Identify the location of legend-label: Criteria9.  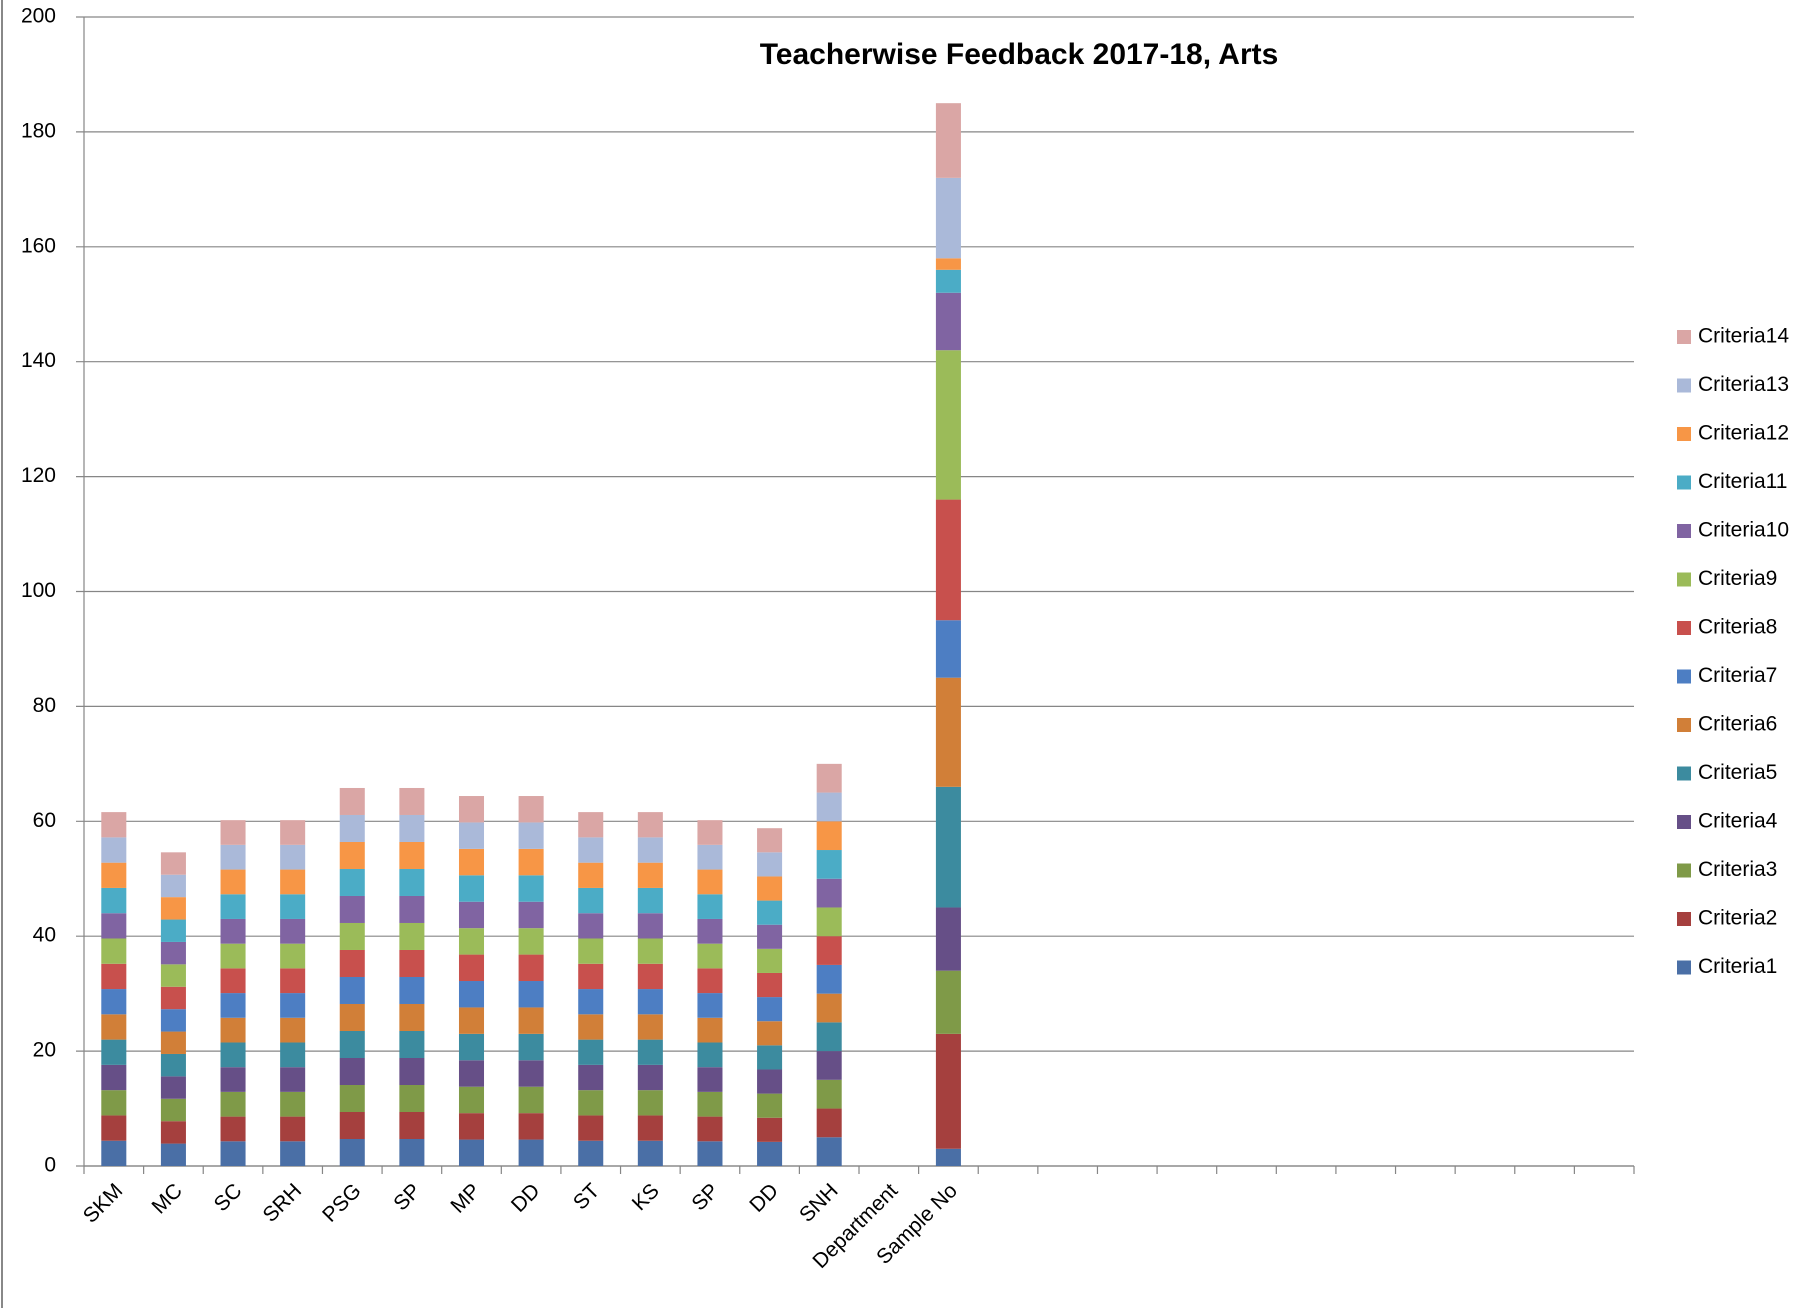
(1737, 578).